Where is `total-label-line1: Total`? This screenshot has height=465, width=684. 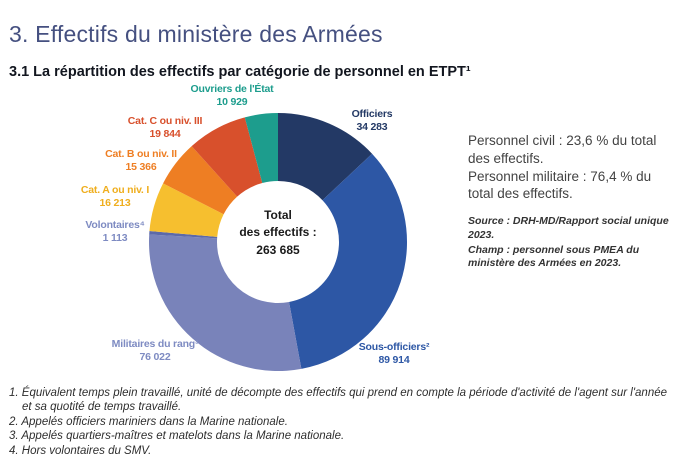 total-label-line1: Total is located at coordinates (278, 214).